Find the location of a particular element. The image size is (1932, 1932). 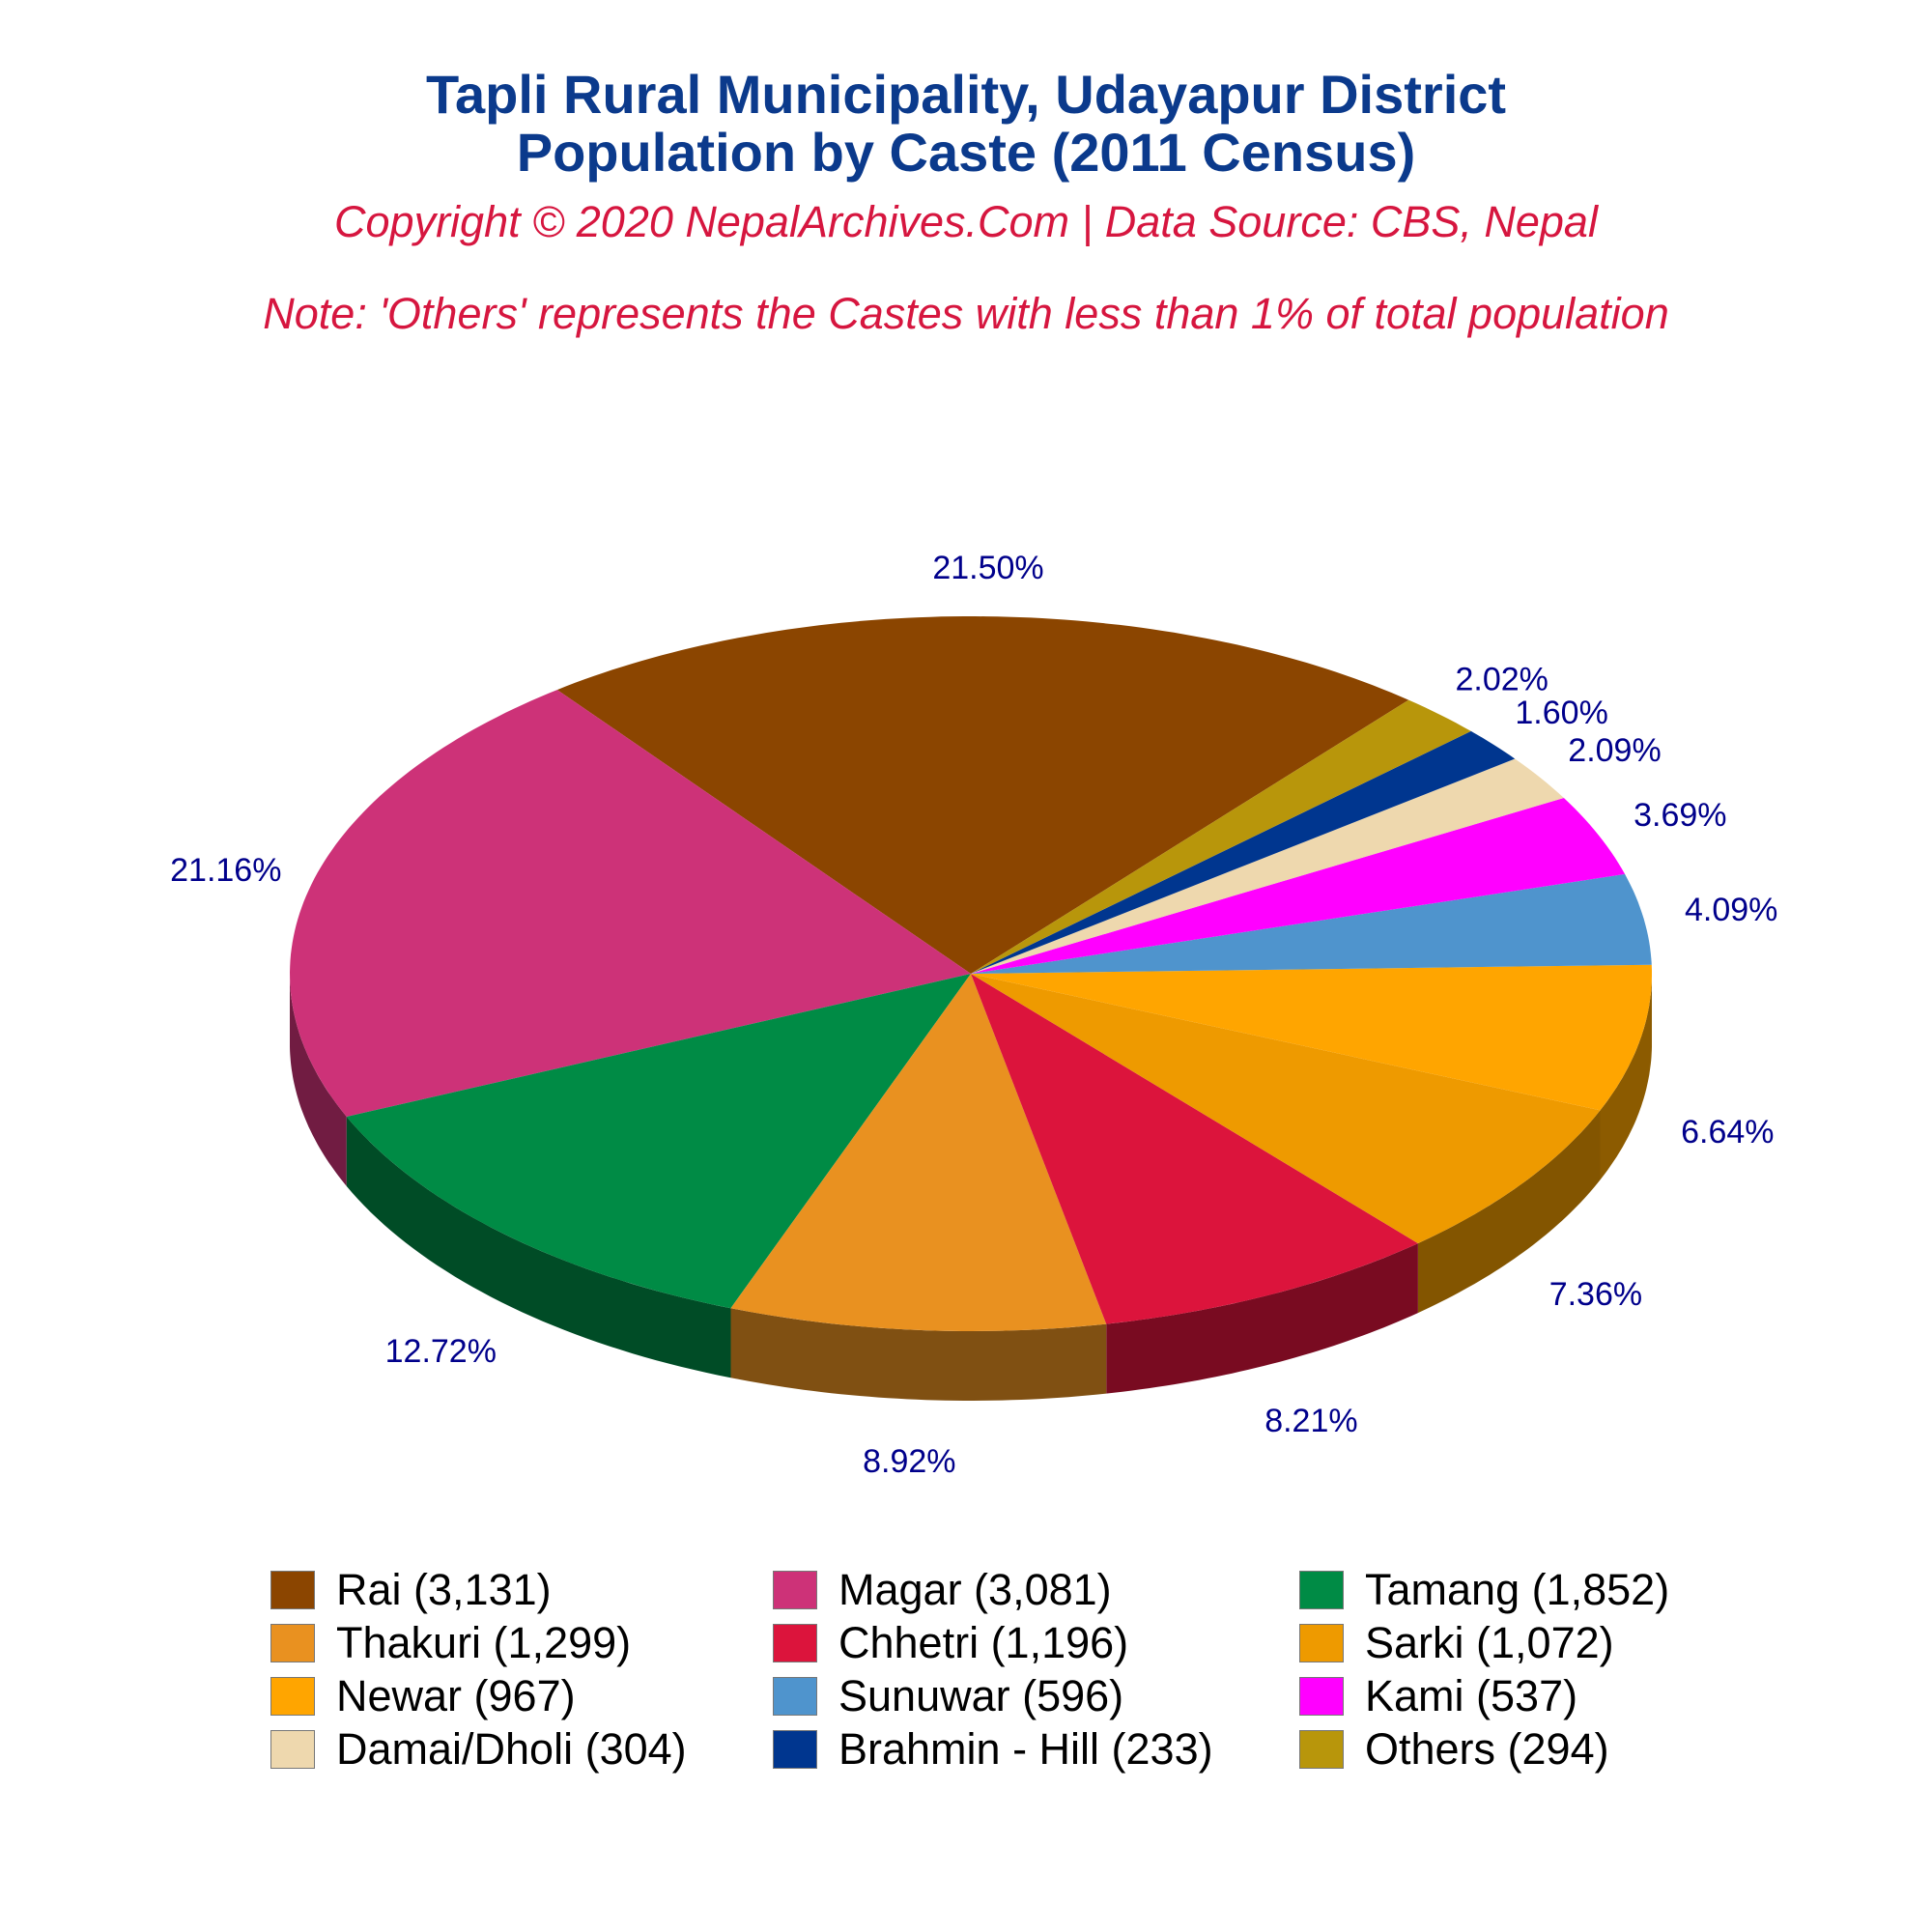

legend-item: Others (294) is located at coordinates (1454, 1749).